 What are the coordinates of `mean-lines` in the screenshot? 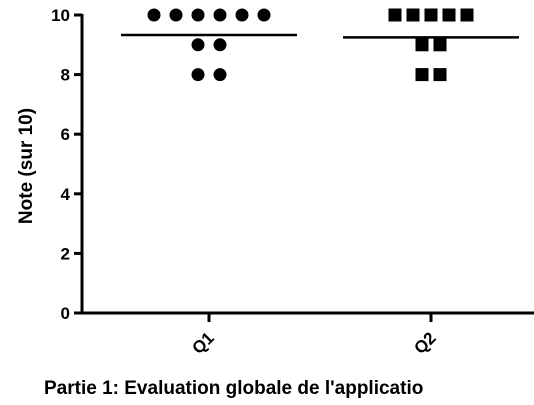 It's located at (320, 36).